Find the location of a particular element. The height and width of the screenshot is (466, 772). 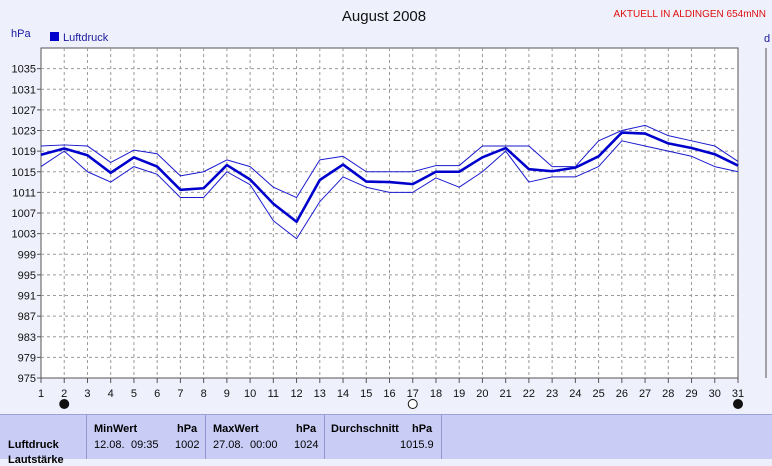

x-tick-label: 31 is located at coordinates (738, 394).